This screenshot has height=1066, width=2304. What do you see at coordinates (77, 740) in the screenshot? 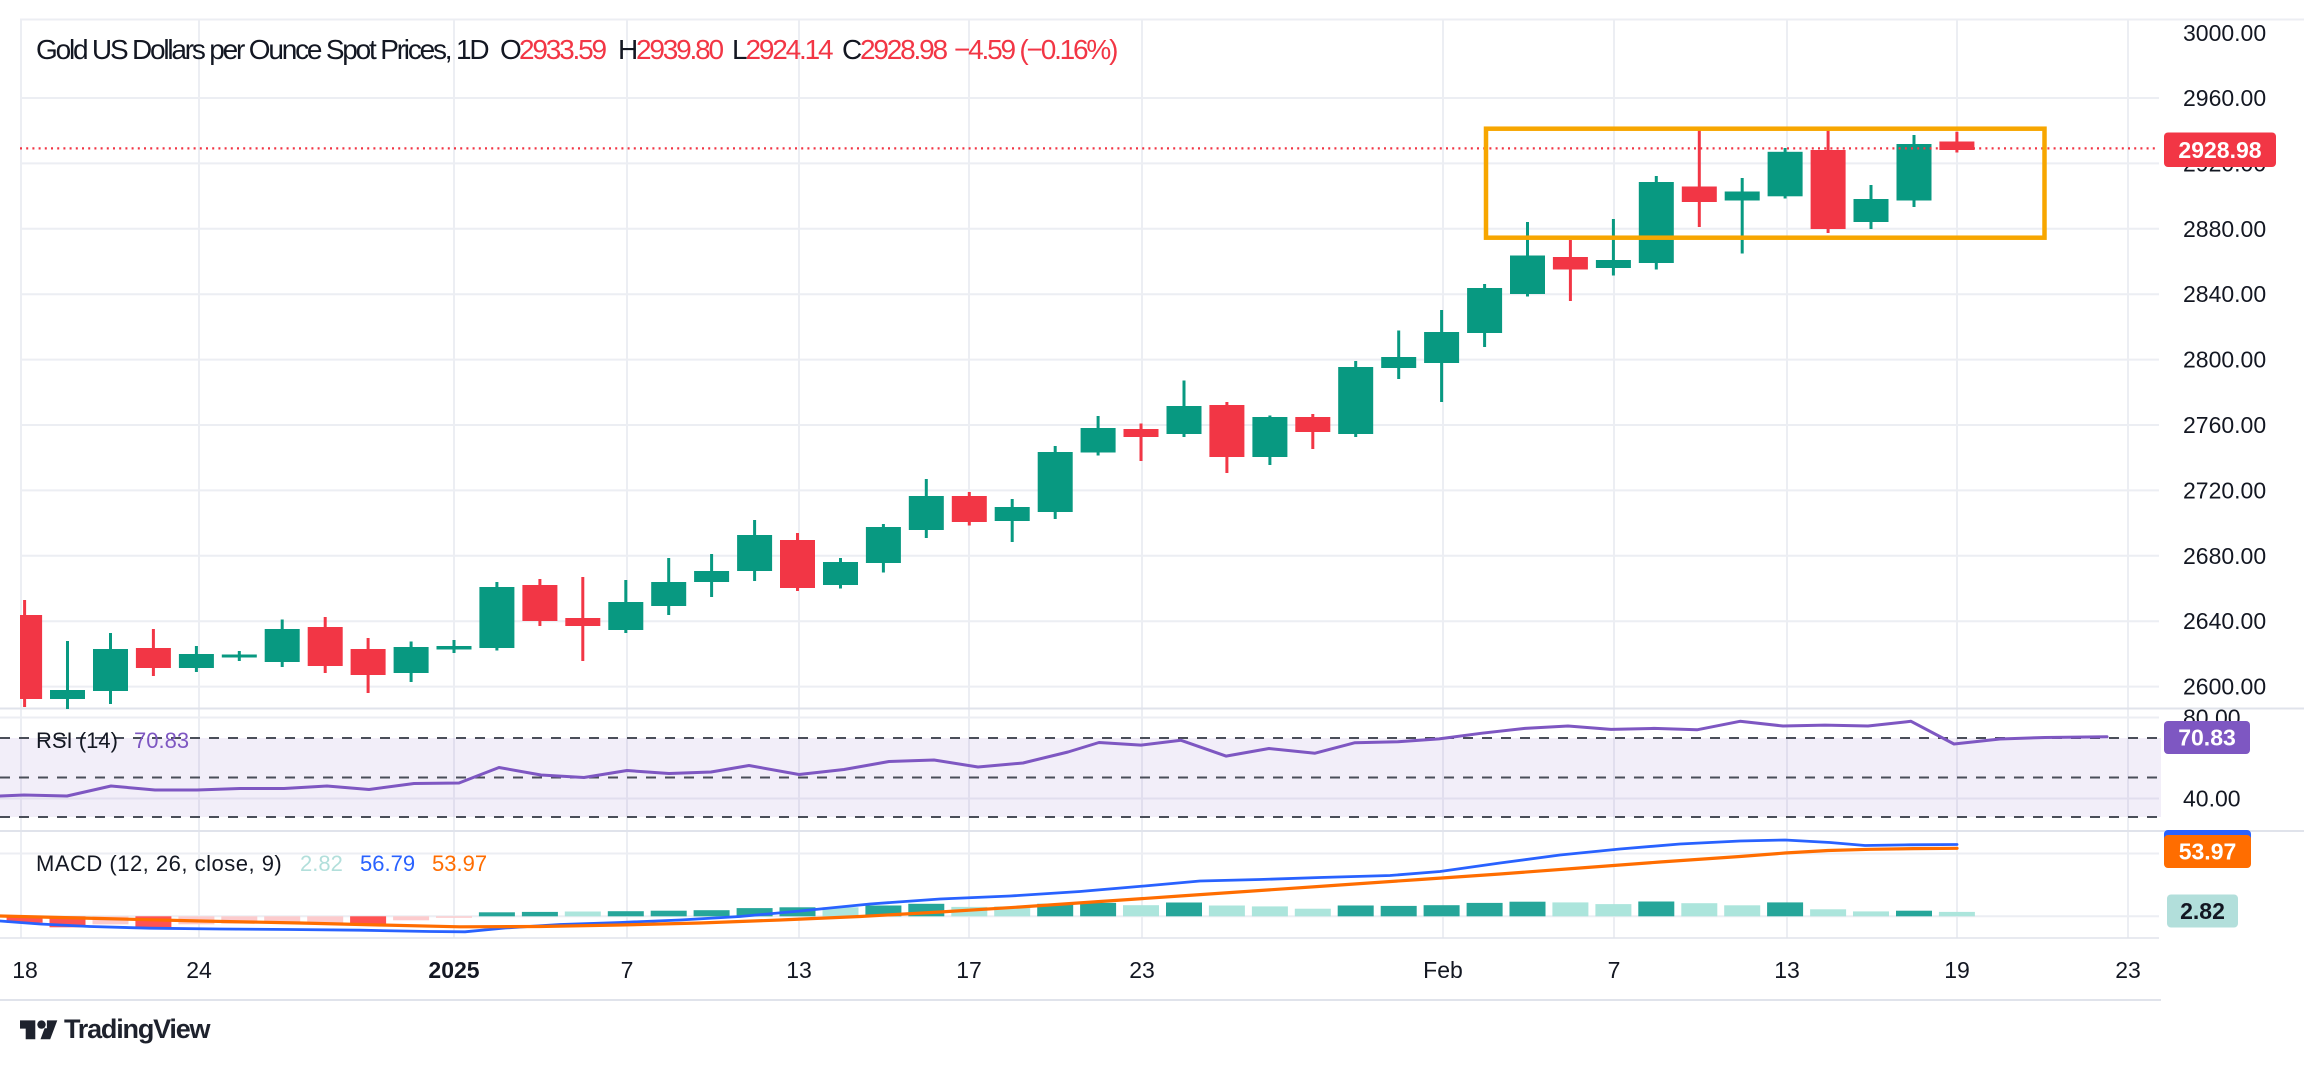
I see `svg-text: RSI (14)` at bounding box center [77, 740].